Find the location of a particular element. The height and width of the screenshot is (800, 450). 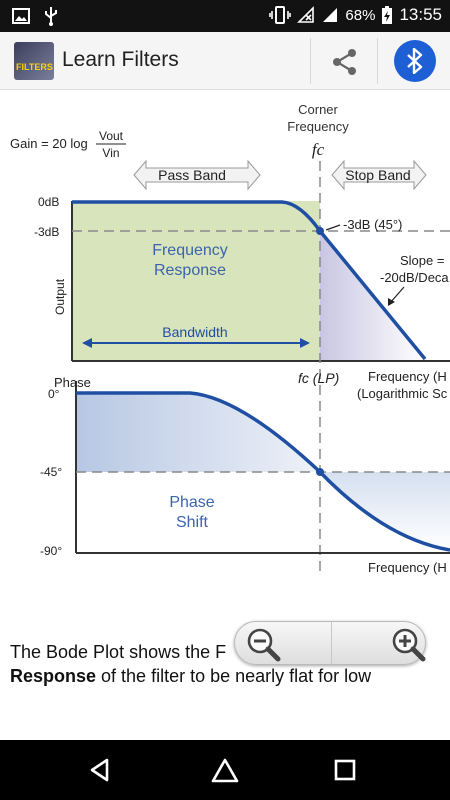

back-button is located at coordinates (100, 770).